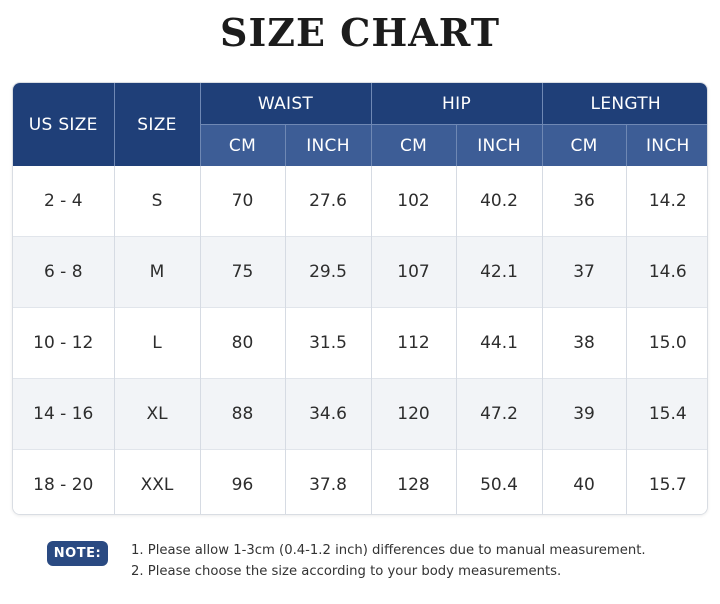 This screenshot has height=604, width=720. Describe the element at coordinates (156, 272) in the screenshot. I see `cell-size: M` at that location.